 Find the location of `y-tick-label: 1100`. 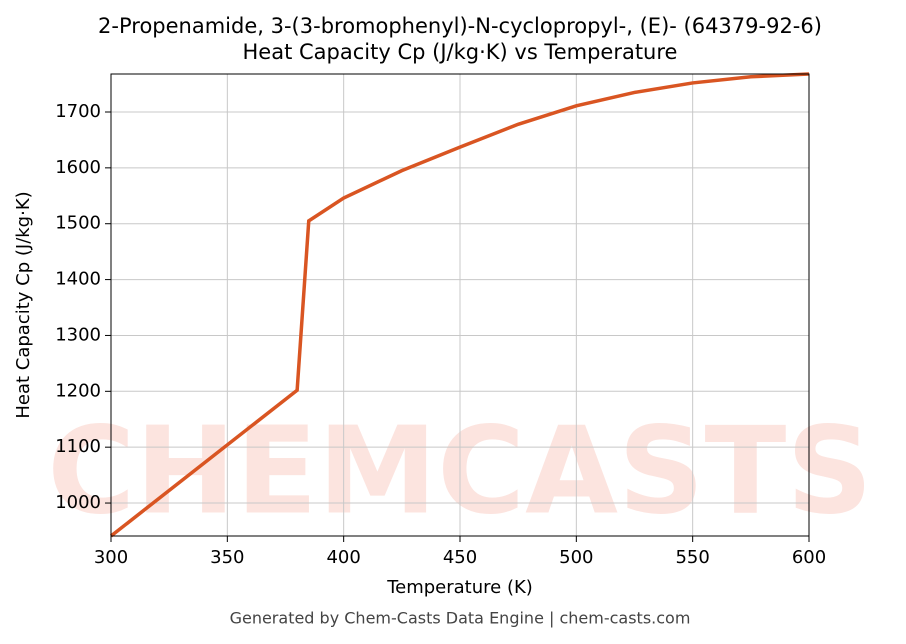

y-tick-label: 1100 is located at coordinates (78, 446).